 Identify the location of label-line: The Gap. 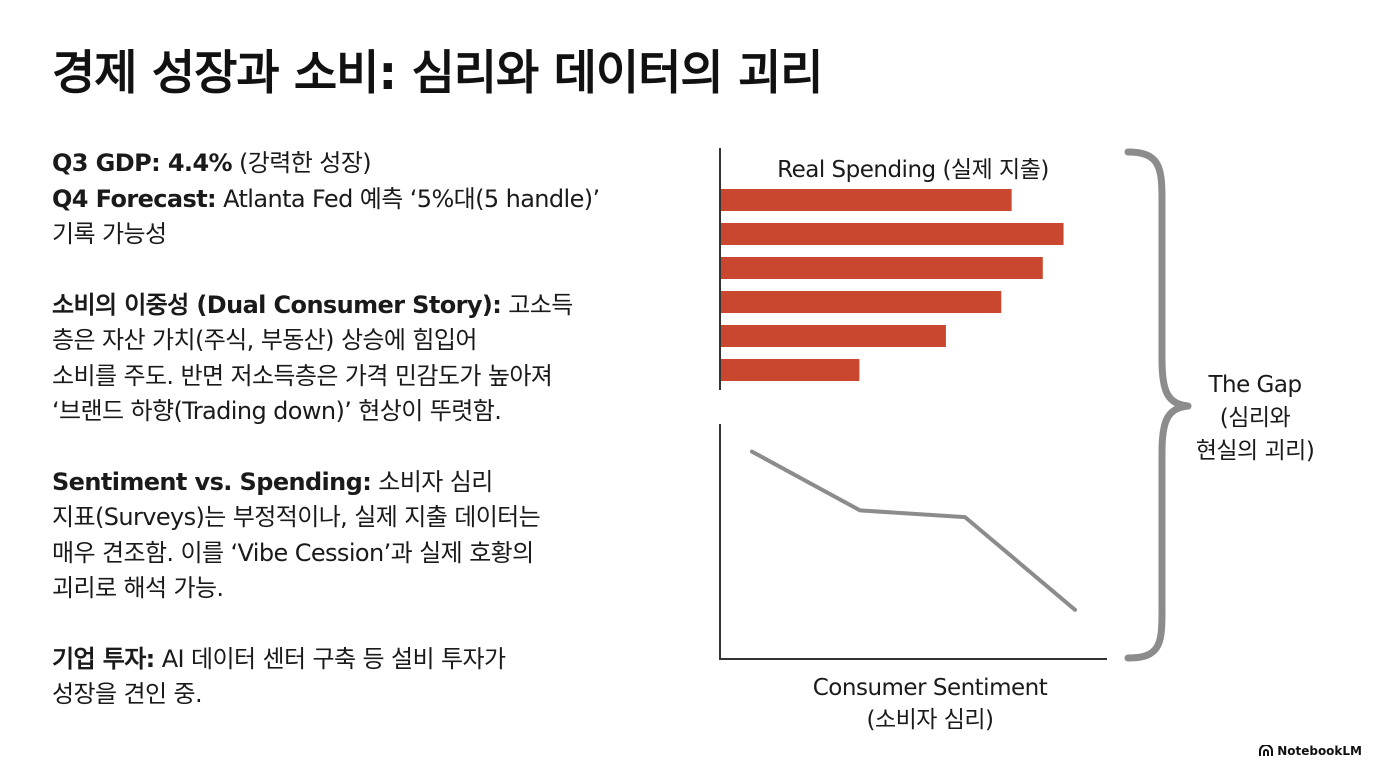
(1255, 385).